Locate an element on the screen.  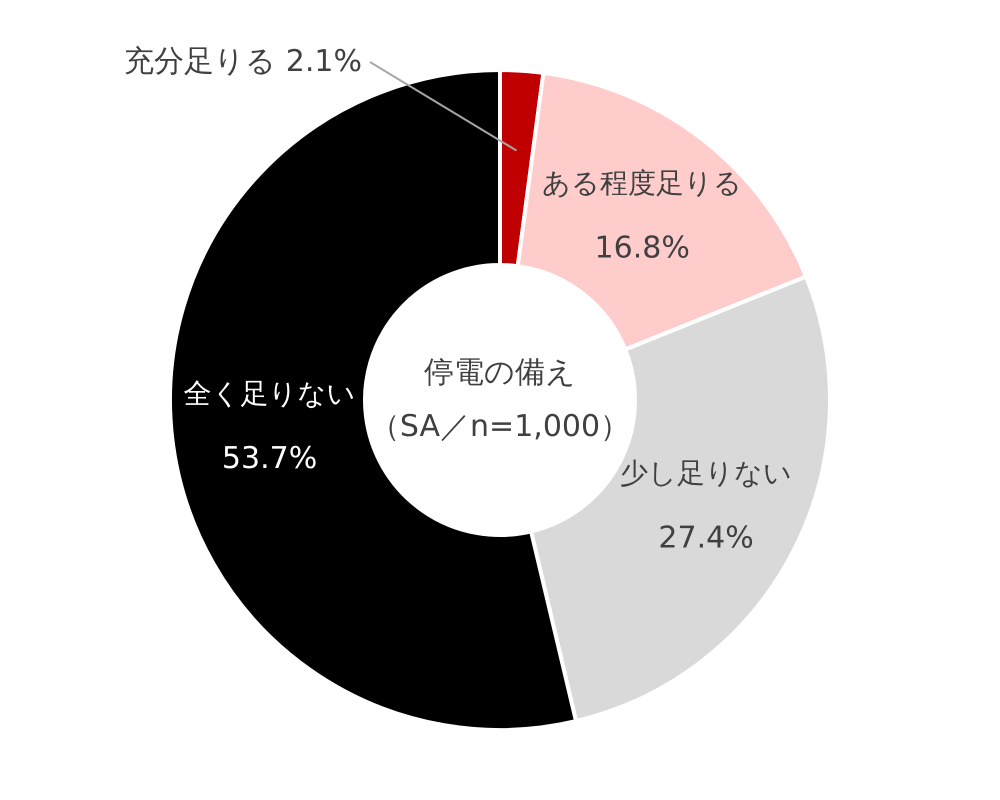
data-label: 53.7% is located at coordinates (270, 458).